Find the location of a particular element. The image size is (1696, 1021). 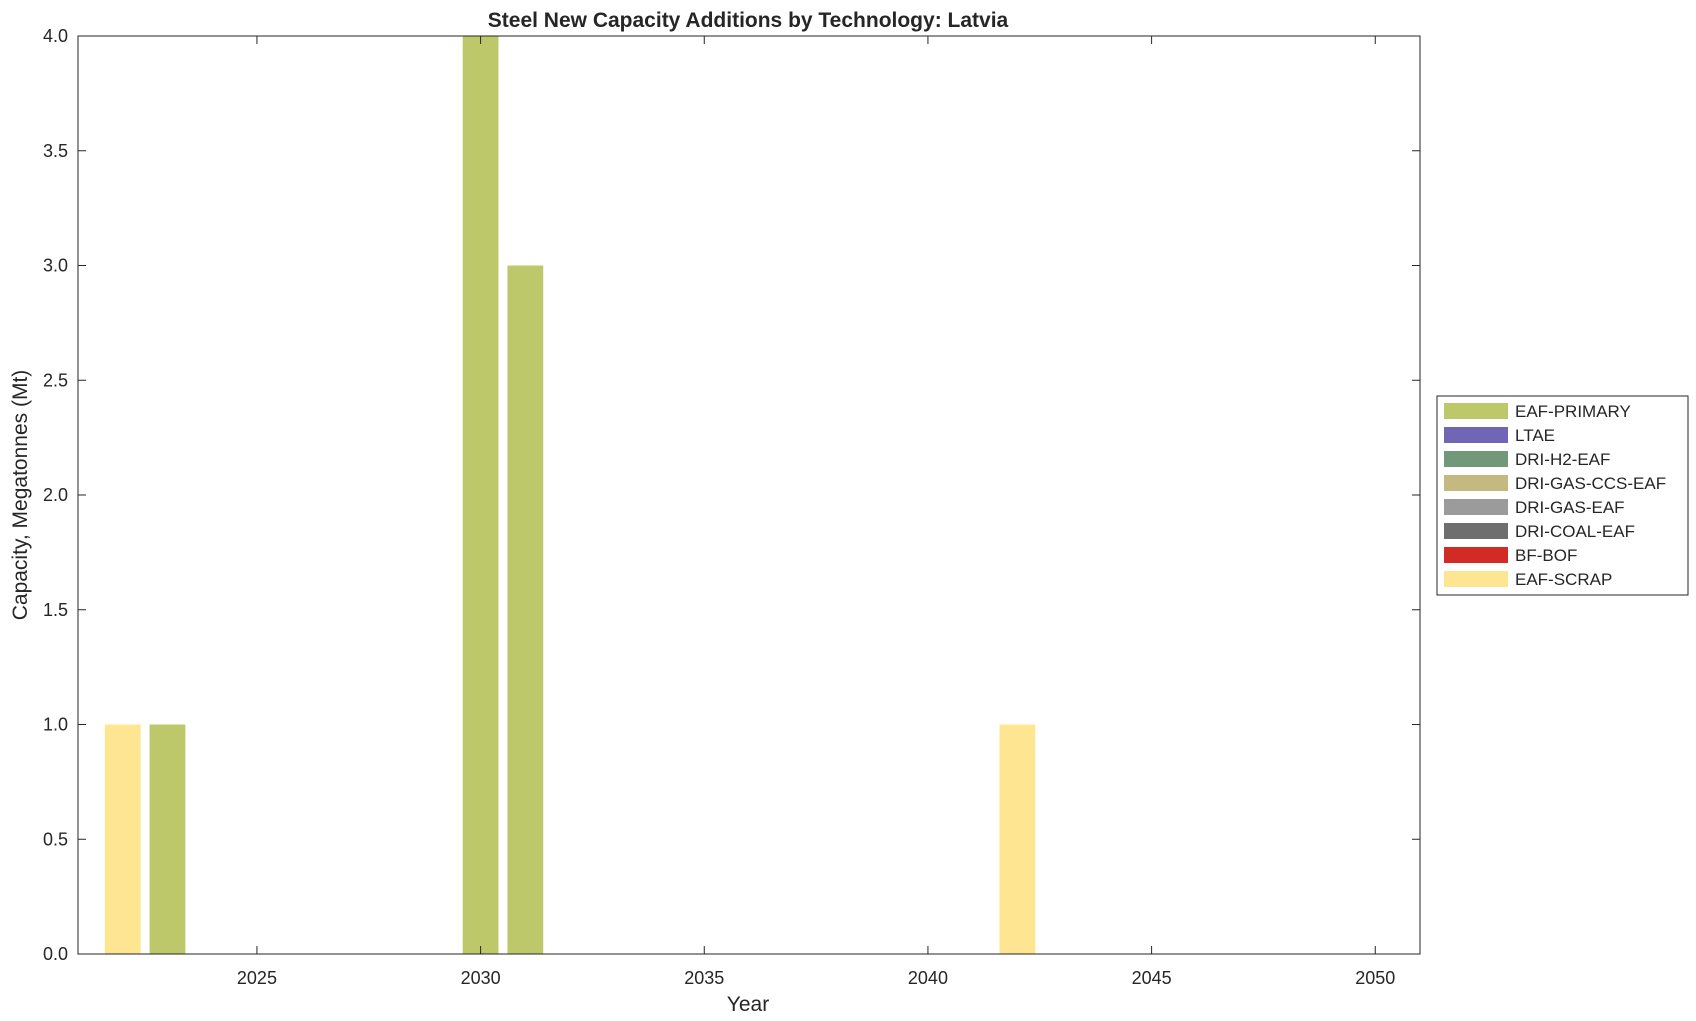

y-tick-label-1.5: 1.5 is located at coordinates (55, 610).